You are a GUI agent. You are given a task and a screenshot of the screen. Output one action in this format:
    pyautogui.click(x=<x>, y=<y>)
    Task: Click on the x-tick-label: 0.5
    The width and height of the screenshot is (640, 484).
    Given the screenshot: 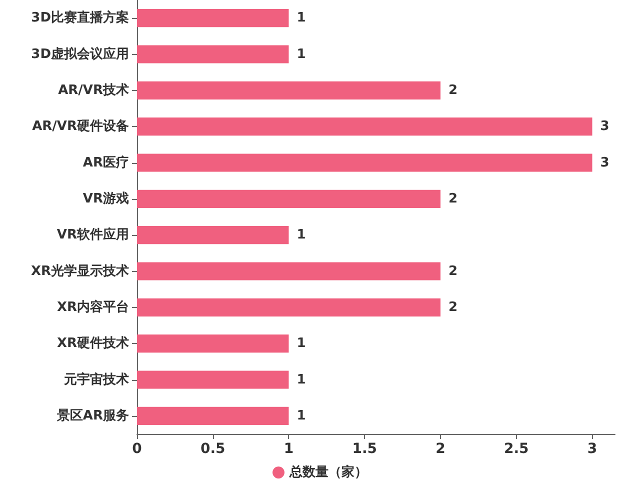 What is the action you would take?
    pyautogui.click(x=213, y=449)
    